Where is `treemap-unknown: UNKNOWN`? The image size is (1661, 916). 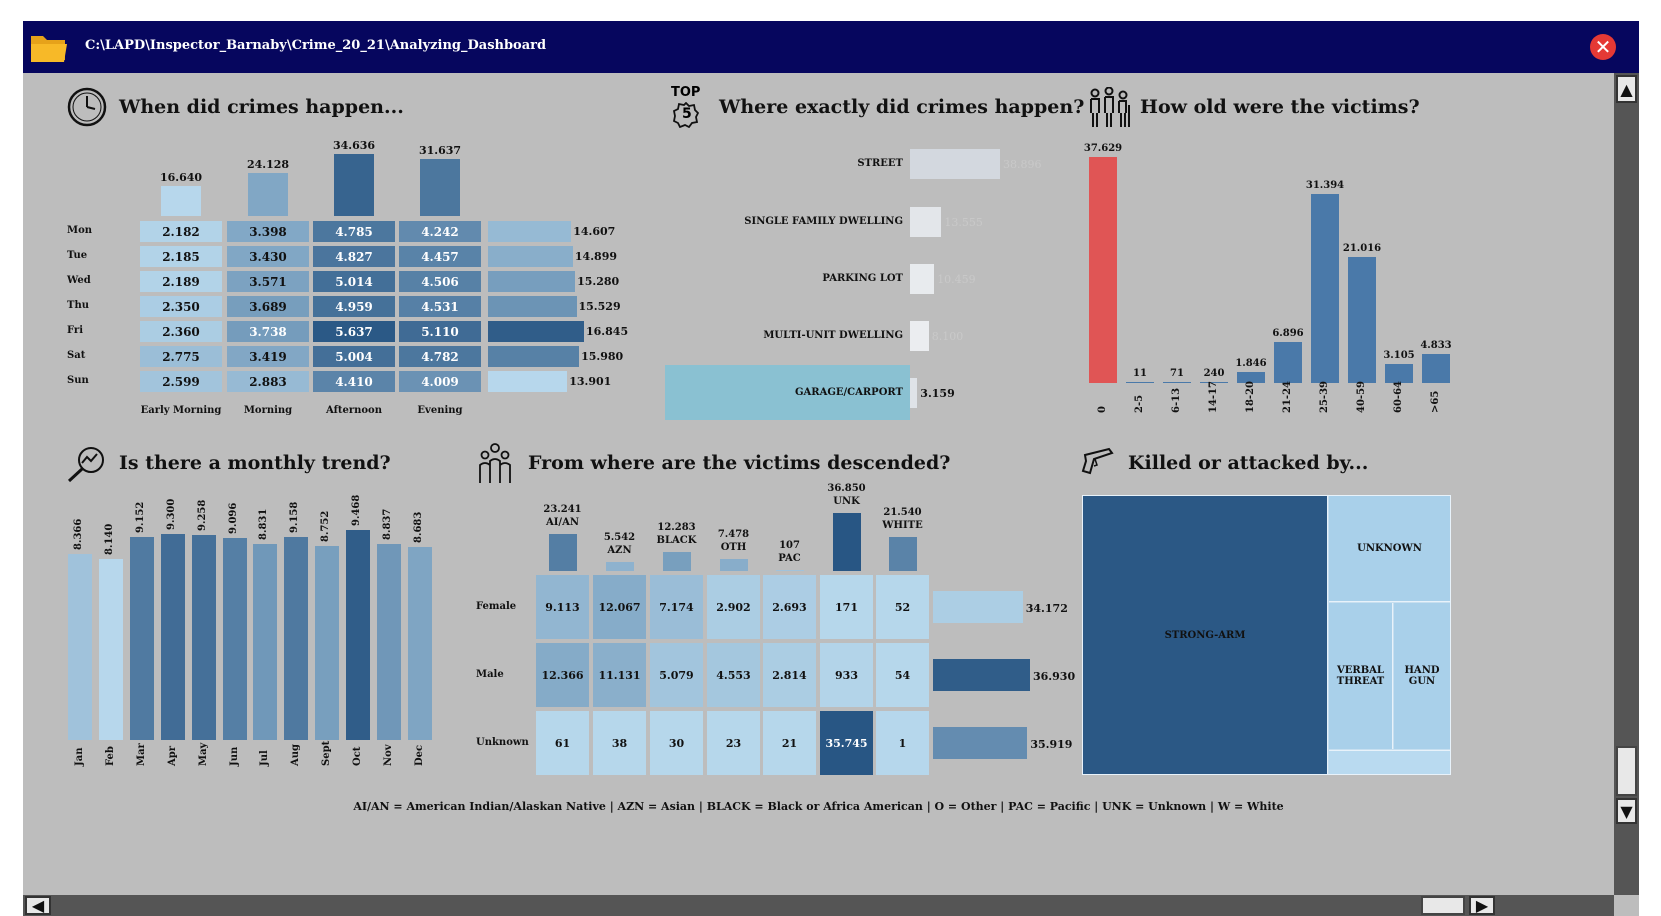 treemap-unknown: UNKNOWN is located at coordinates (1389, 549).